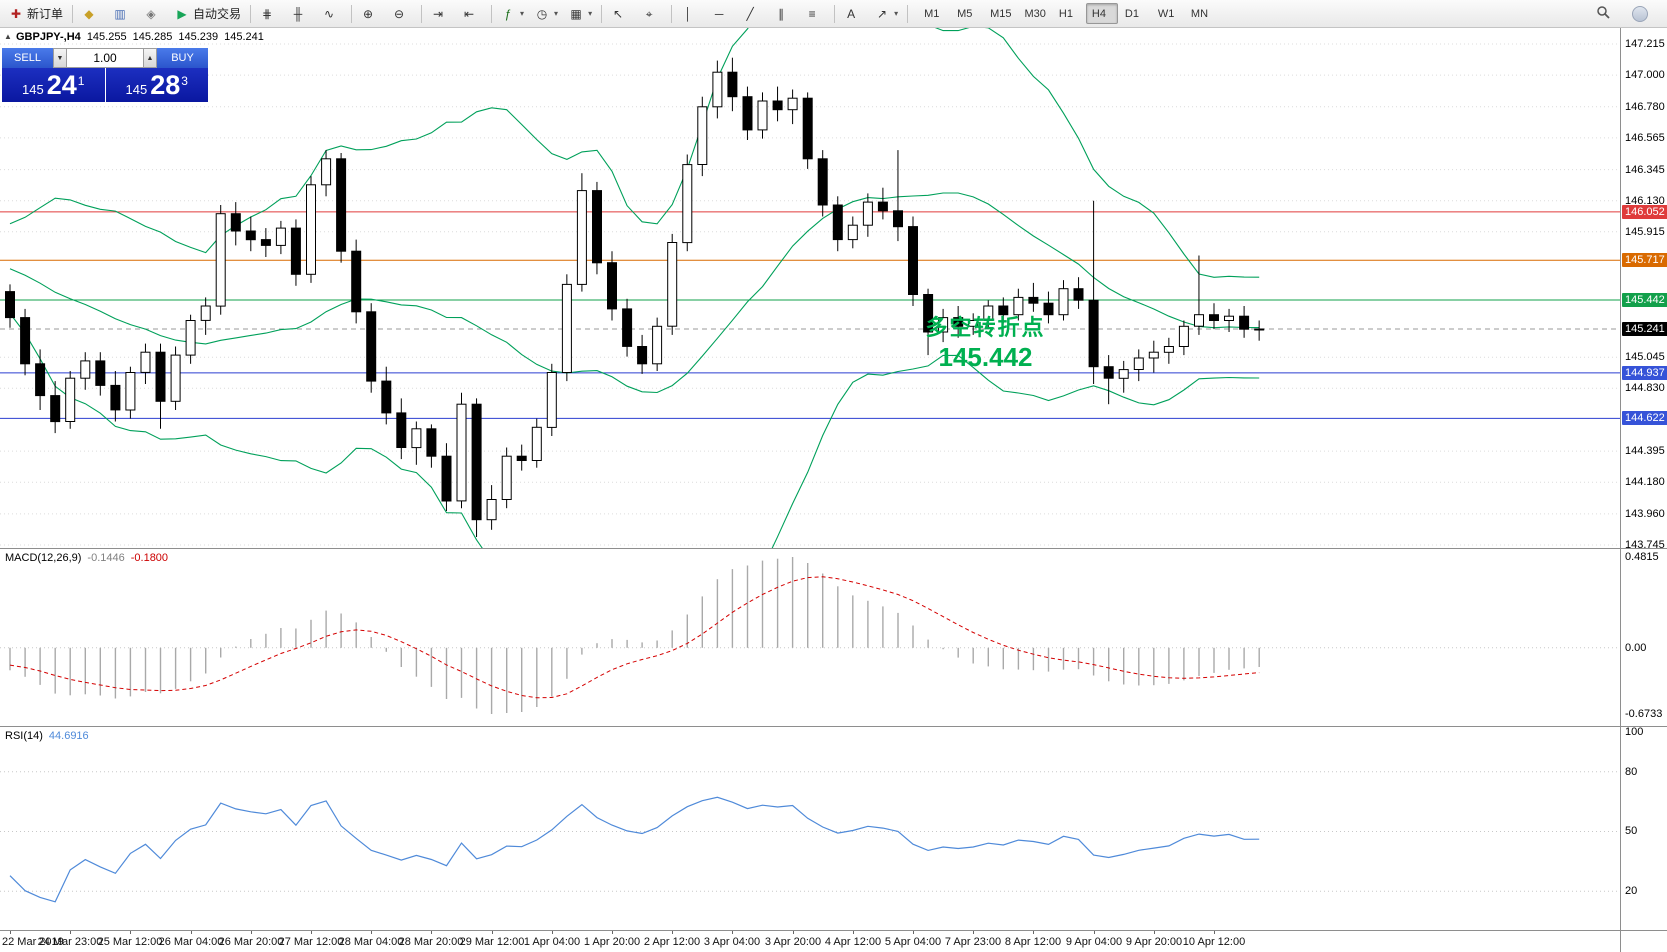 The height and width of the screenshot is (952, 1667). I want to click on search-button, so click(1606, 14).